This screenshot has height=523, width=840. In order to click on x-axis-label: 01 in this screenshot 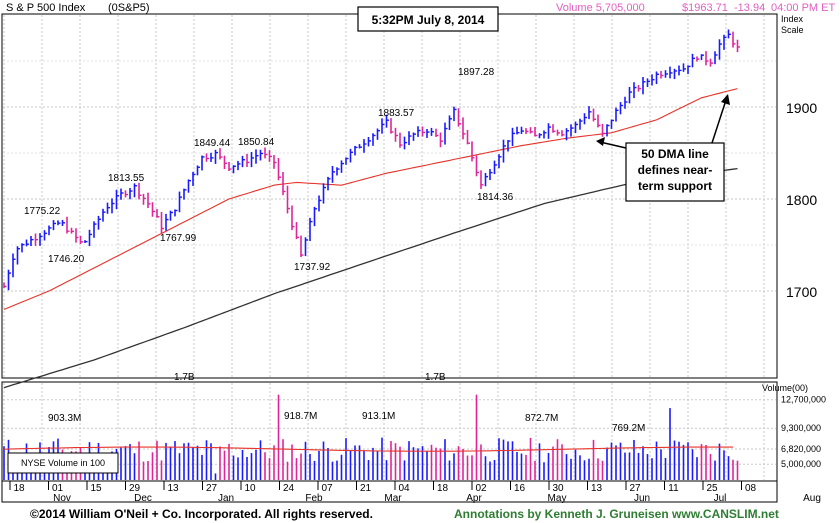, I will do `click(58, 488)`.